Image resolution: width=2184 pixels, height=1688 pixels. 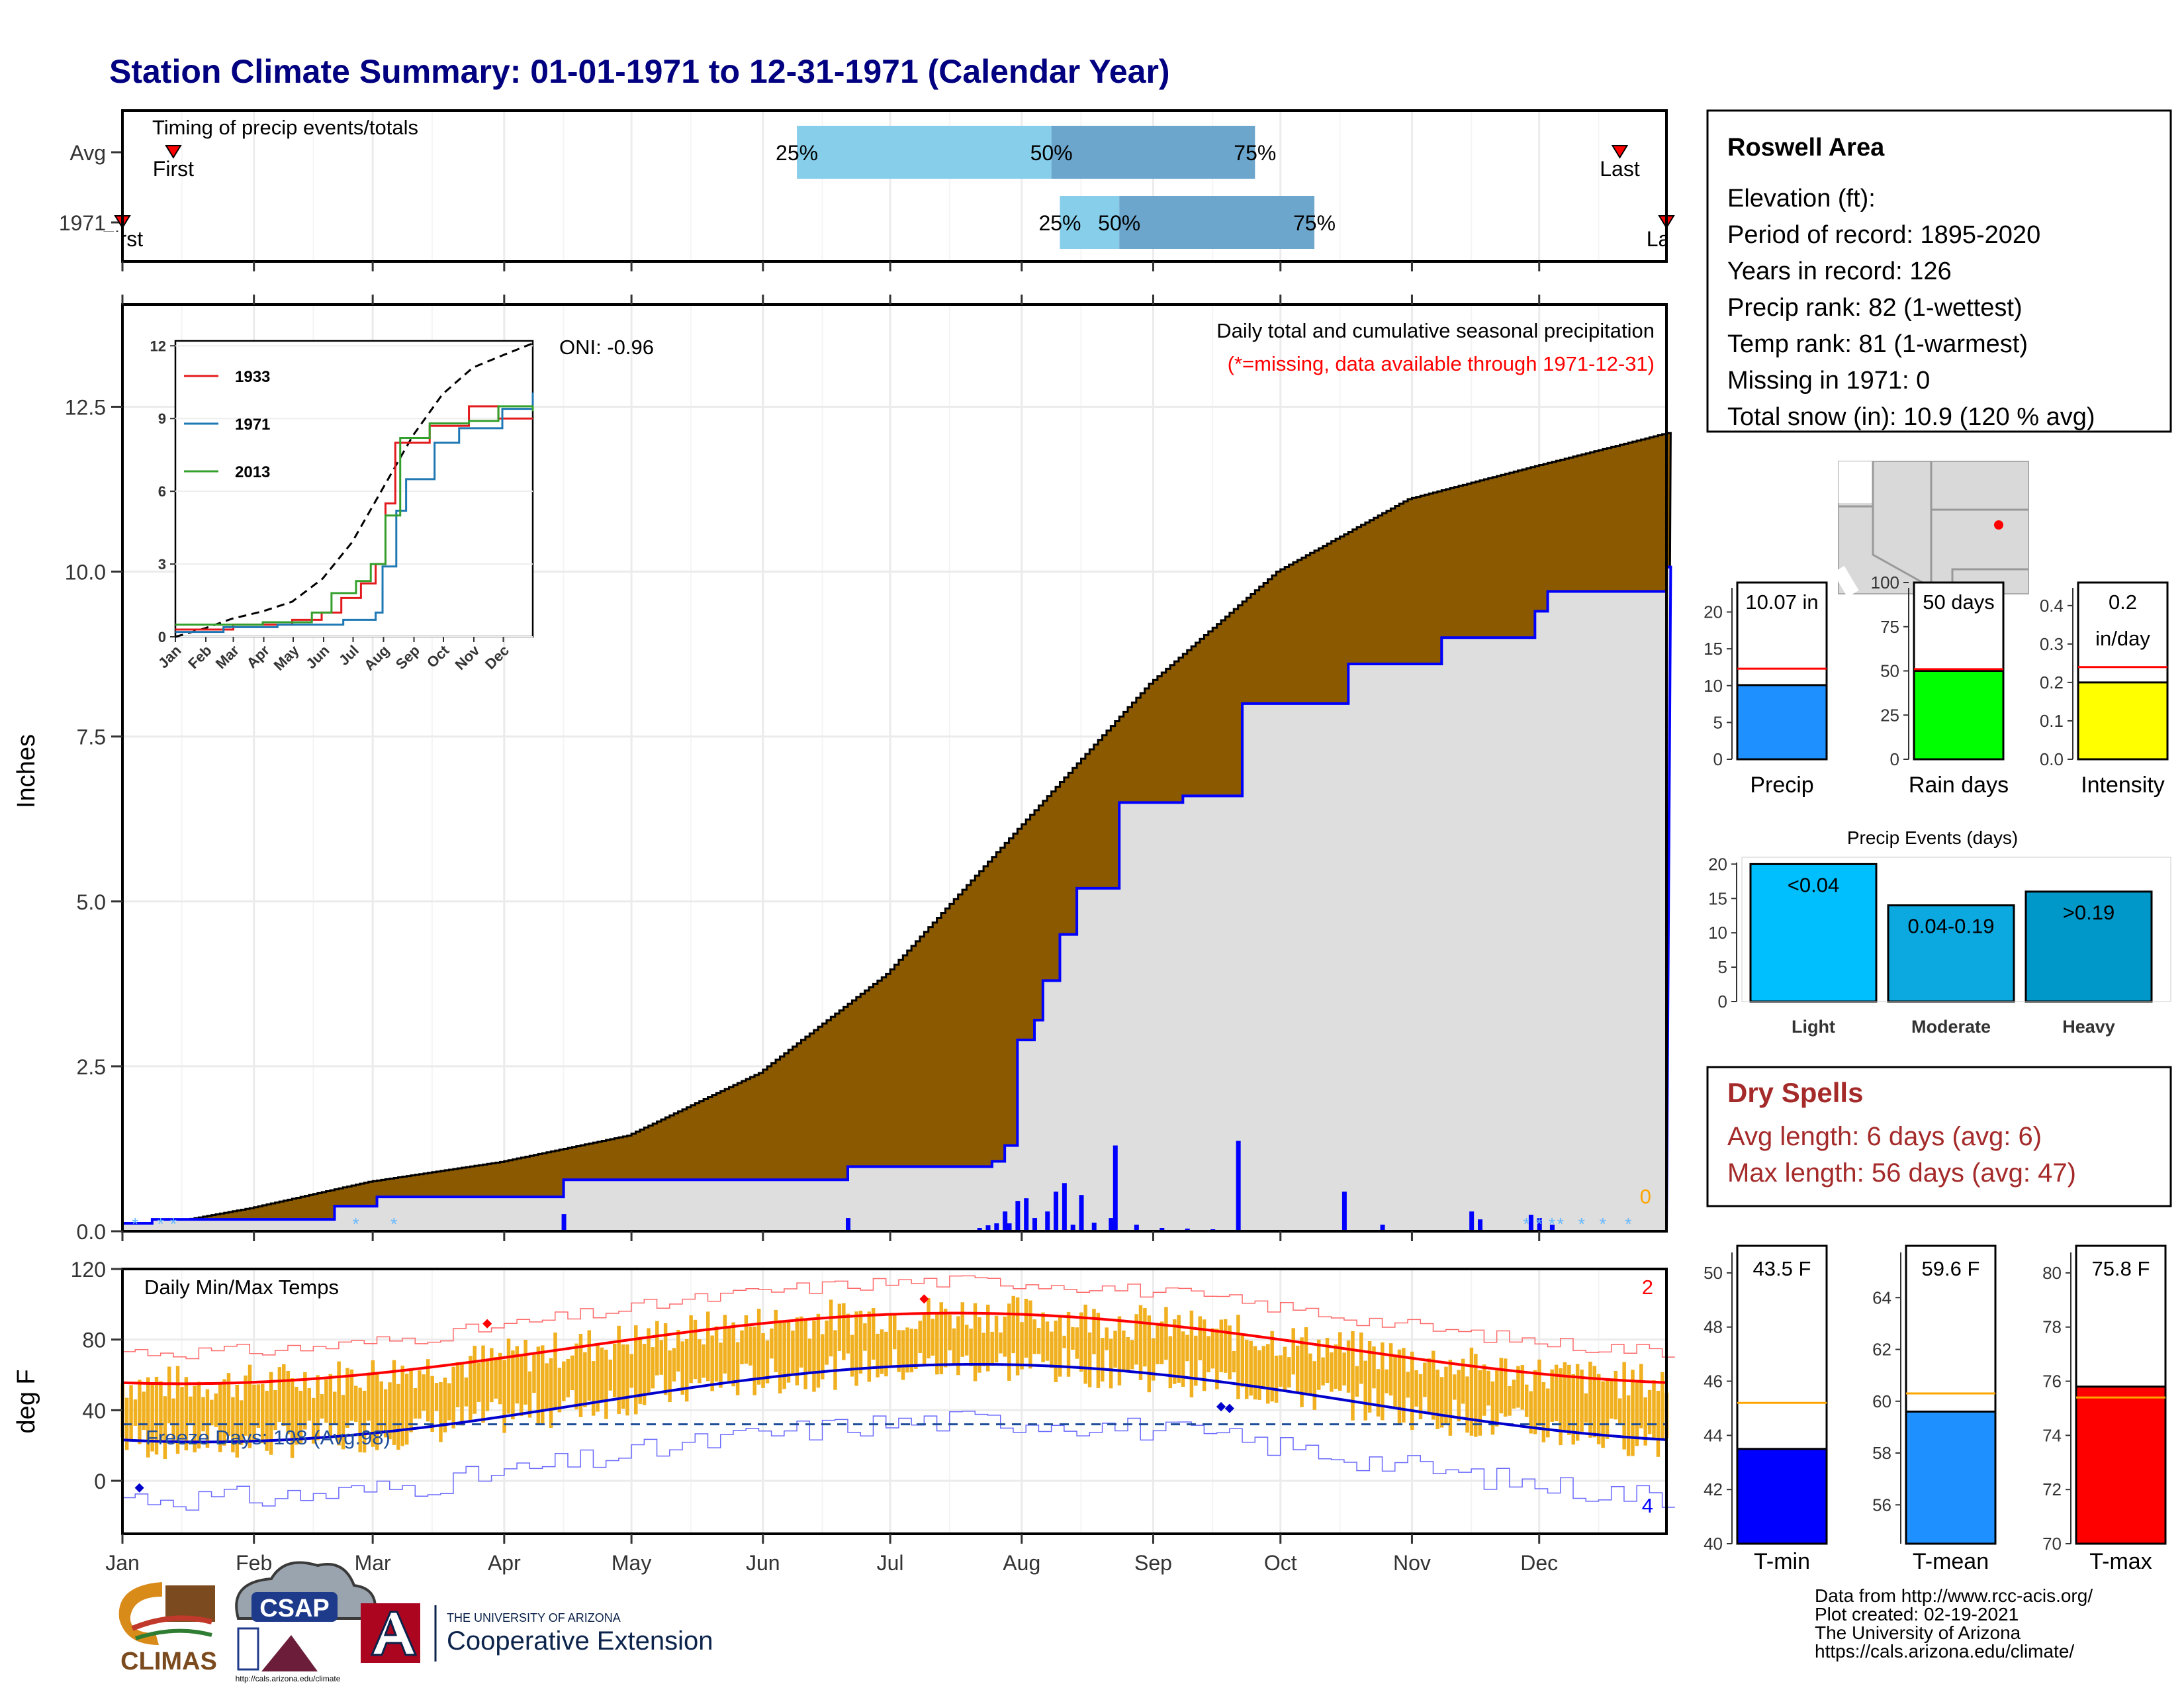 I want to click on month-label: Aug, so click(x=1021, y=1563).